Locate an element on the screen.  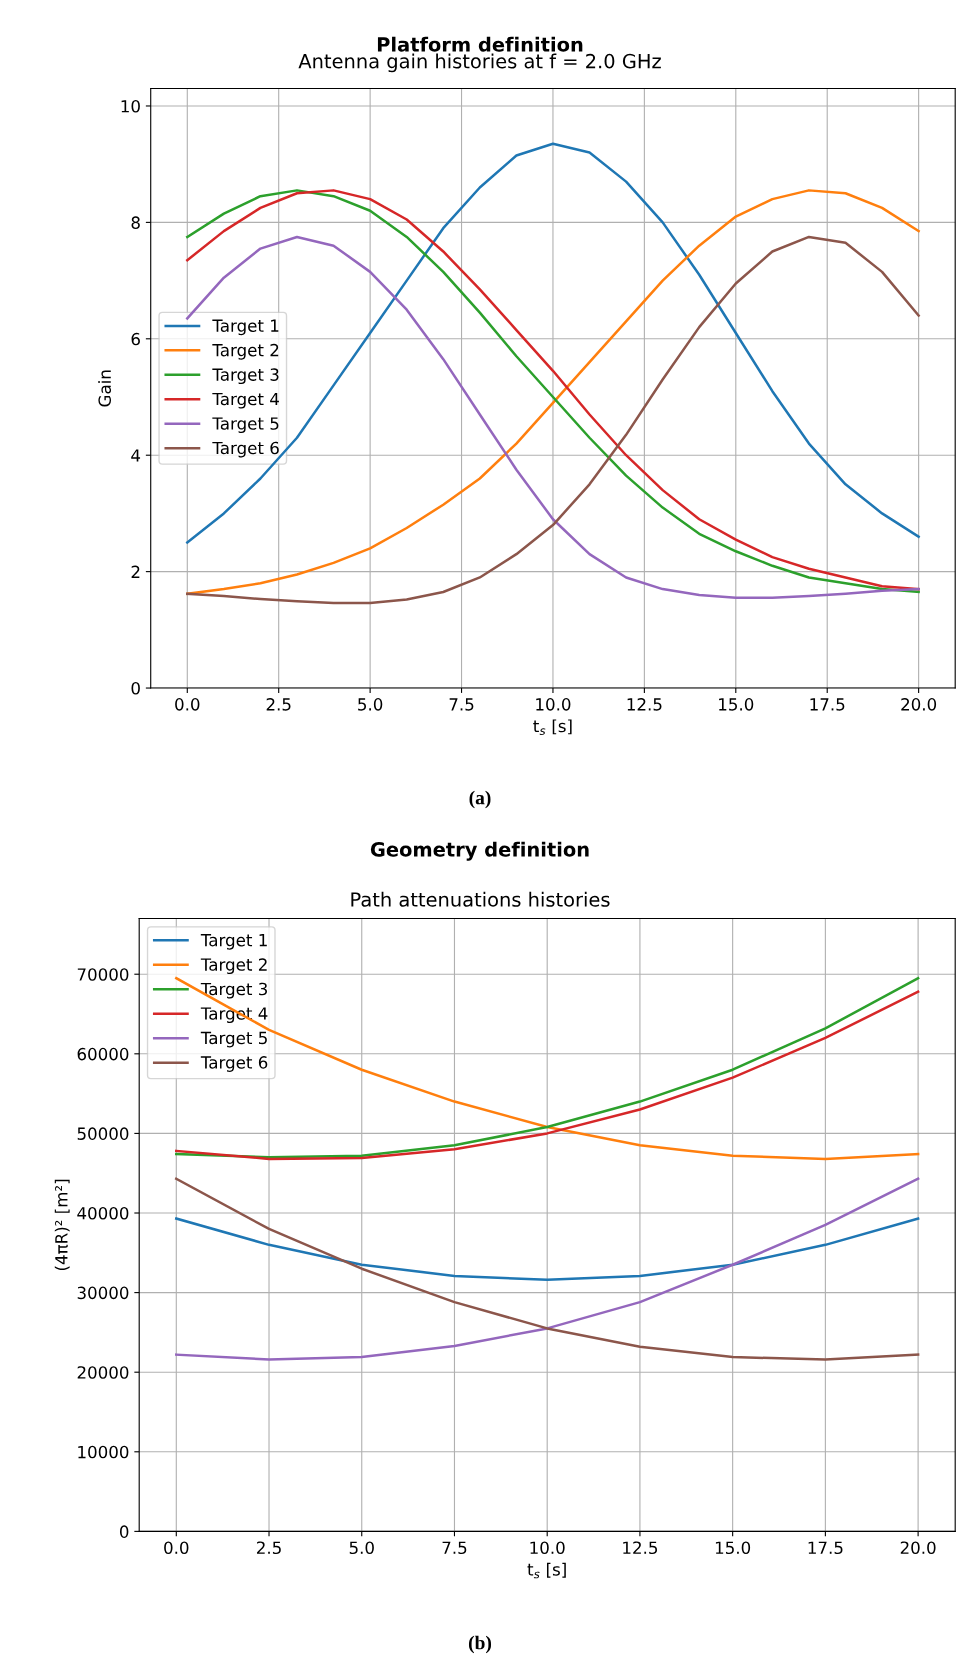
y-tick-label: 50000 is located at coordinates (103, 1133).